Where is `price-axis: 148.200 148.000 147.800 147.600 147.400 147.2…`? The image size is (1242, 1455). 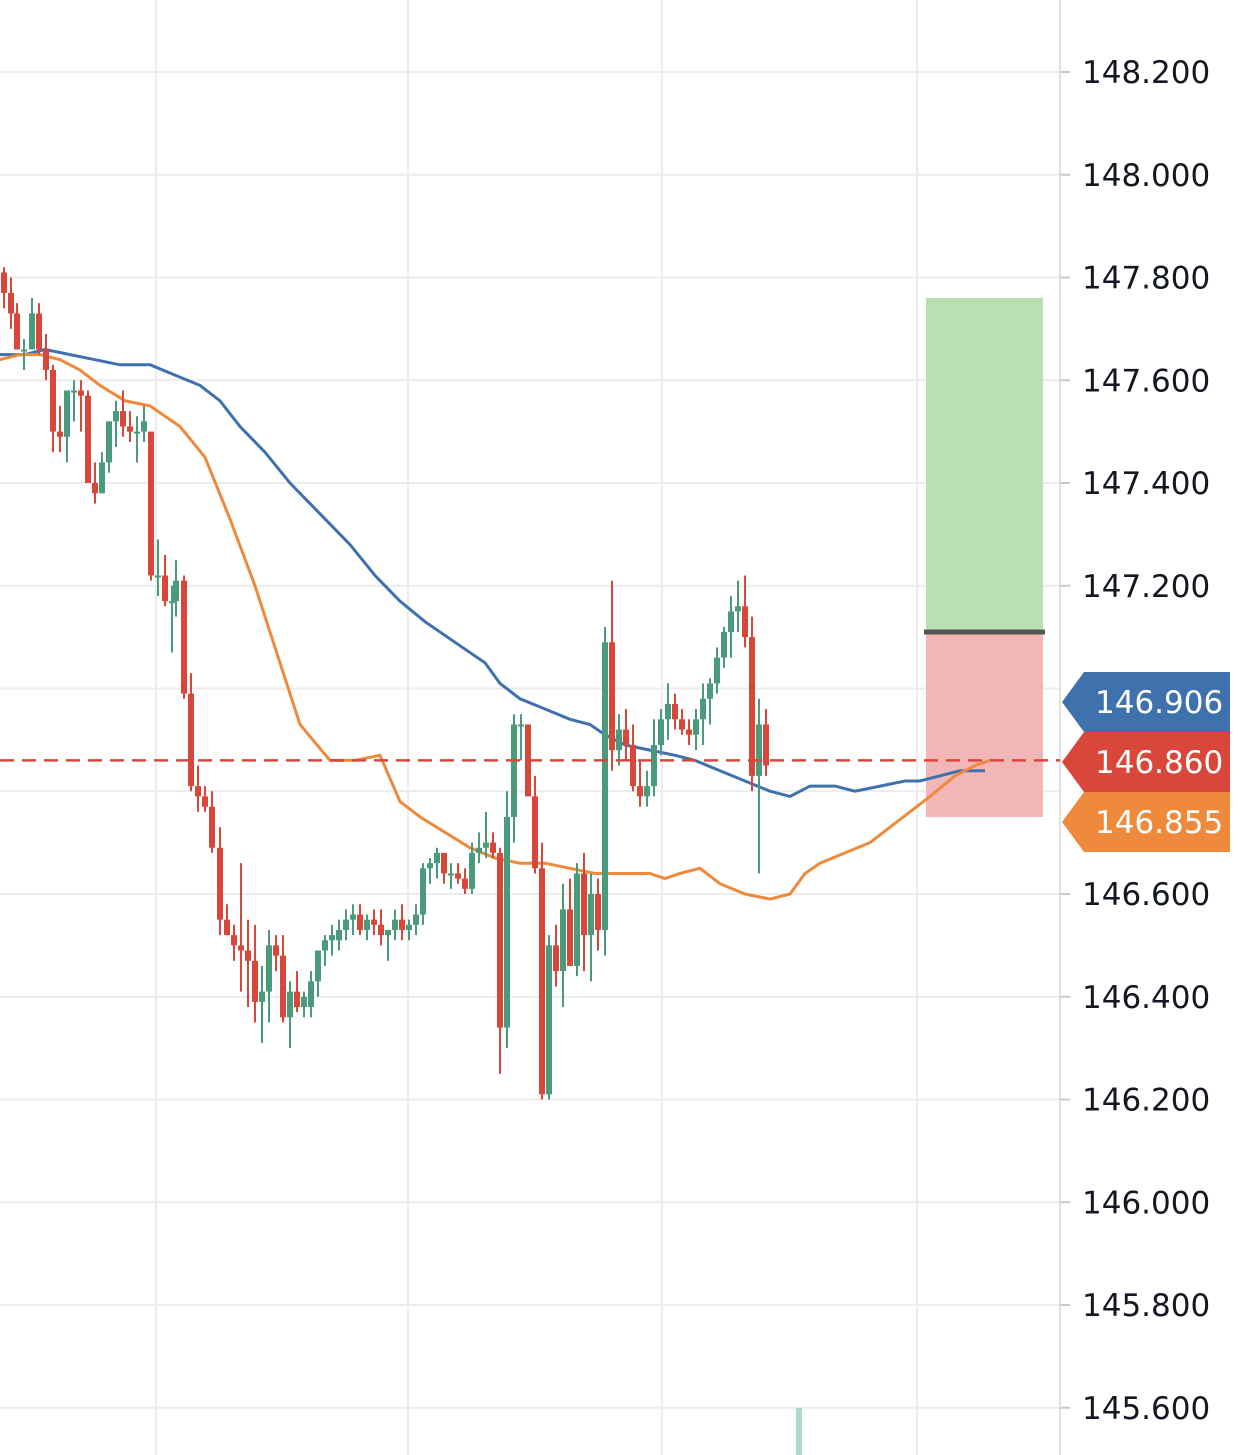
price-axis: 148.200 148.000 147.800 147.600 147.400 147.2… is located at coordinates (1135, 741).